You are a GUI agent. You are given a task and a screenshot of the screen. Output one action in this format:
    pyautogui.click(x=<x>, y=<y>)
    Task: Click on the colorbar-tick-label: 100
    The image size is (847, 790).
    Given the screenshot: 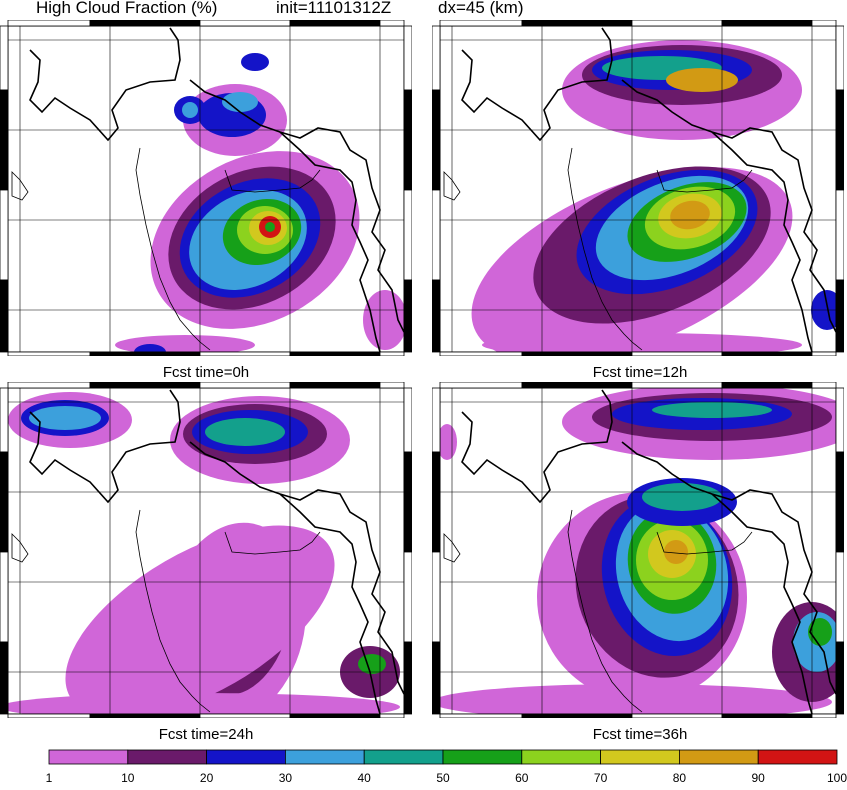 What is the action you would take?
    pyautogui.click(x=836, y=778)
    